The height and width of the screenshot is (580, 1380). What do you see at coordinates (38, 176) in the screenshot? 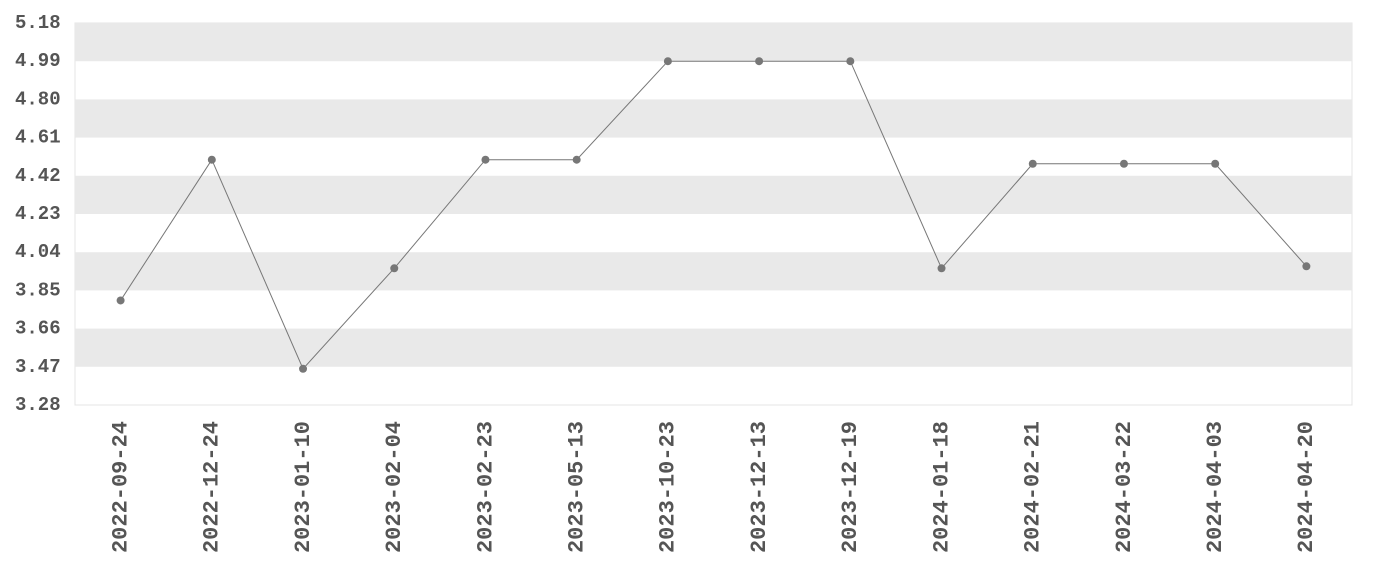
I see `y-tick-label: 4.42` at bounding box center [38, 176].